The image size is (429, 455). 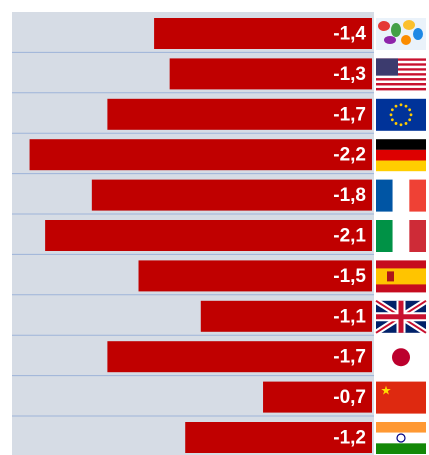 I want to click on value-label: -1,2, so click(x=349, y=438).